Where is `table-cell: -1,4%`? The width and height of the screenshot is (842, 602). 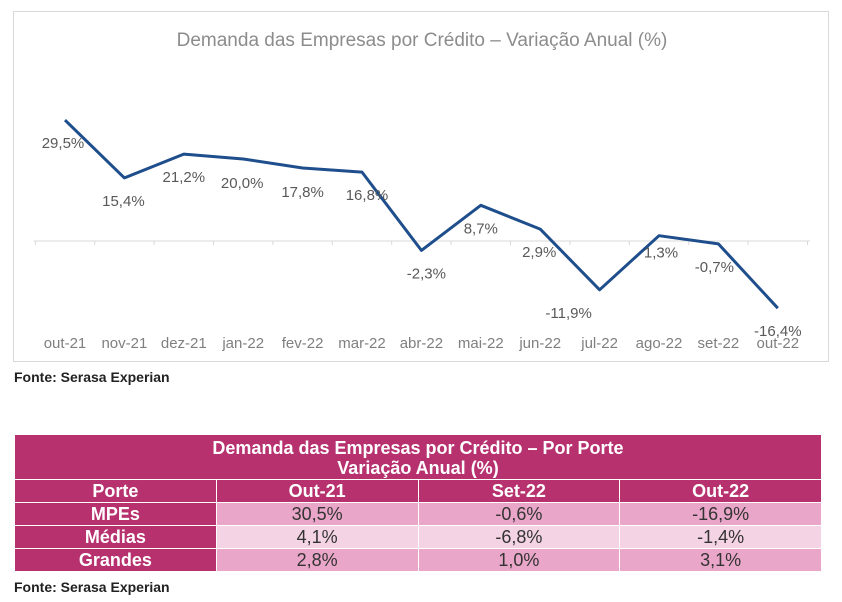 table-cell: -1,4% is located at coordinates (720, 537).